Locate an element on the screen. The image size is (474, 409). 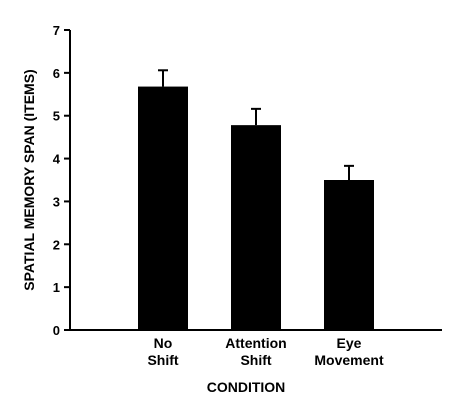
y-axis: 0 1 2 3 4 5 6 7 is located at coordinates (62, 180).